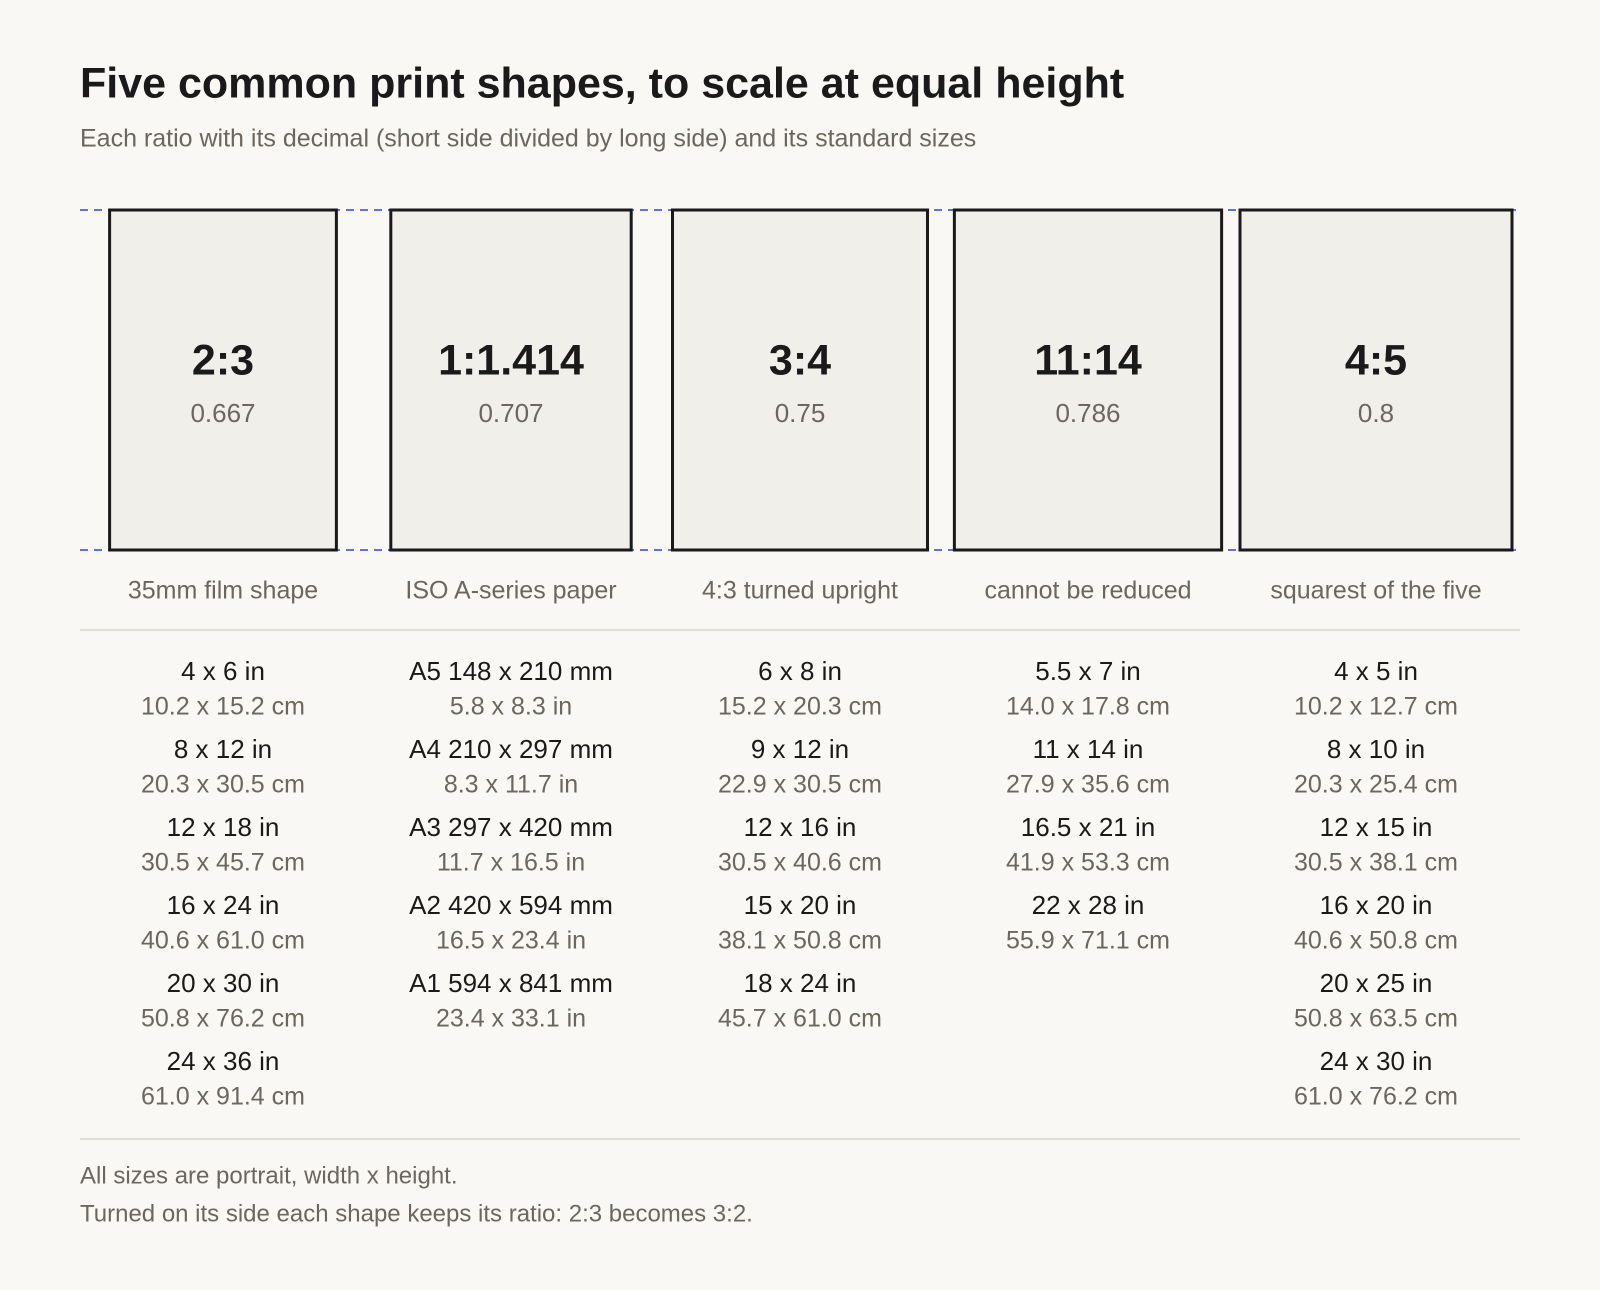 Image resolution: width=1600 pixels, height=1290 pixels. I want to click on footnote: All sizes are portrait, width x height., so click(269, 1175).